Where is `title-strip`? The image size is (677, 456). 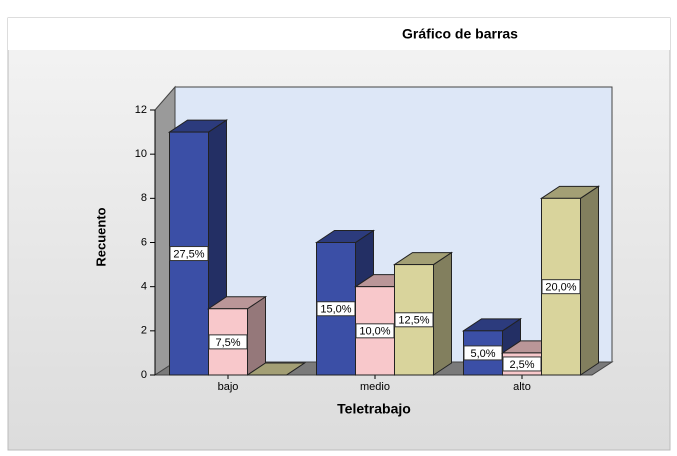
title-strip is located at coordinates (339, 34).